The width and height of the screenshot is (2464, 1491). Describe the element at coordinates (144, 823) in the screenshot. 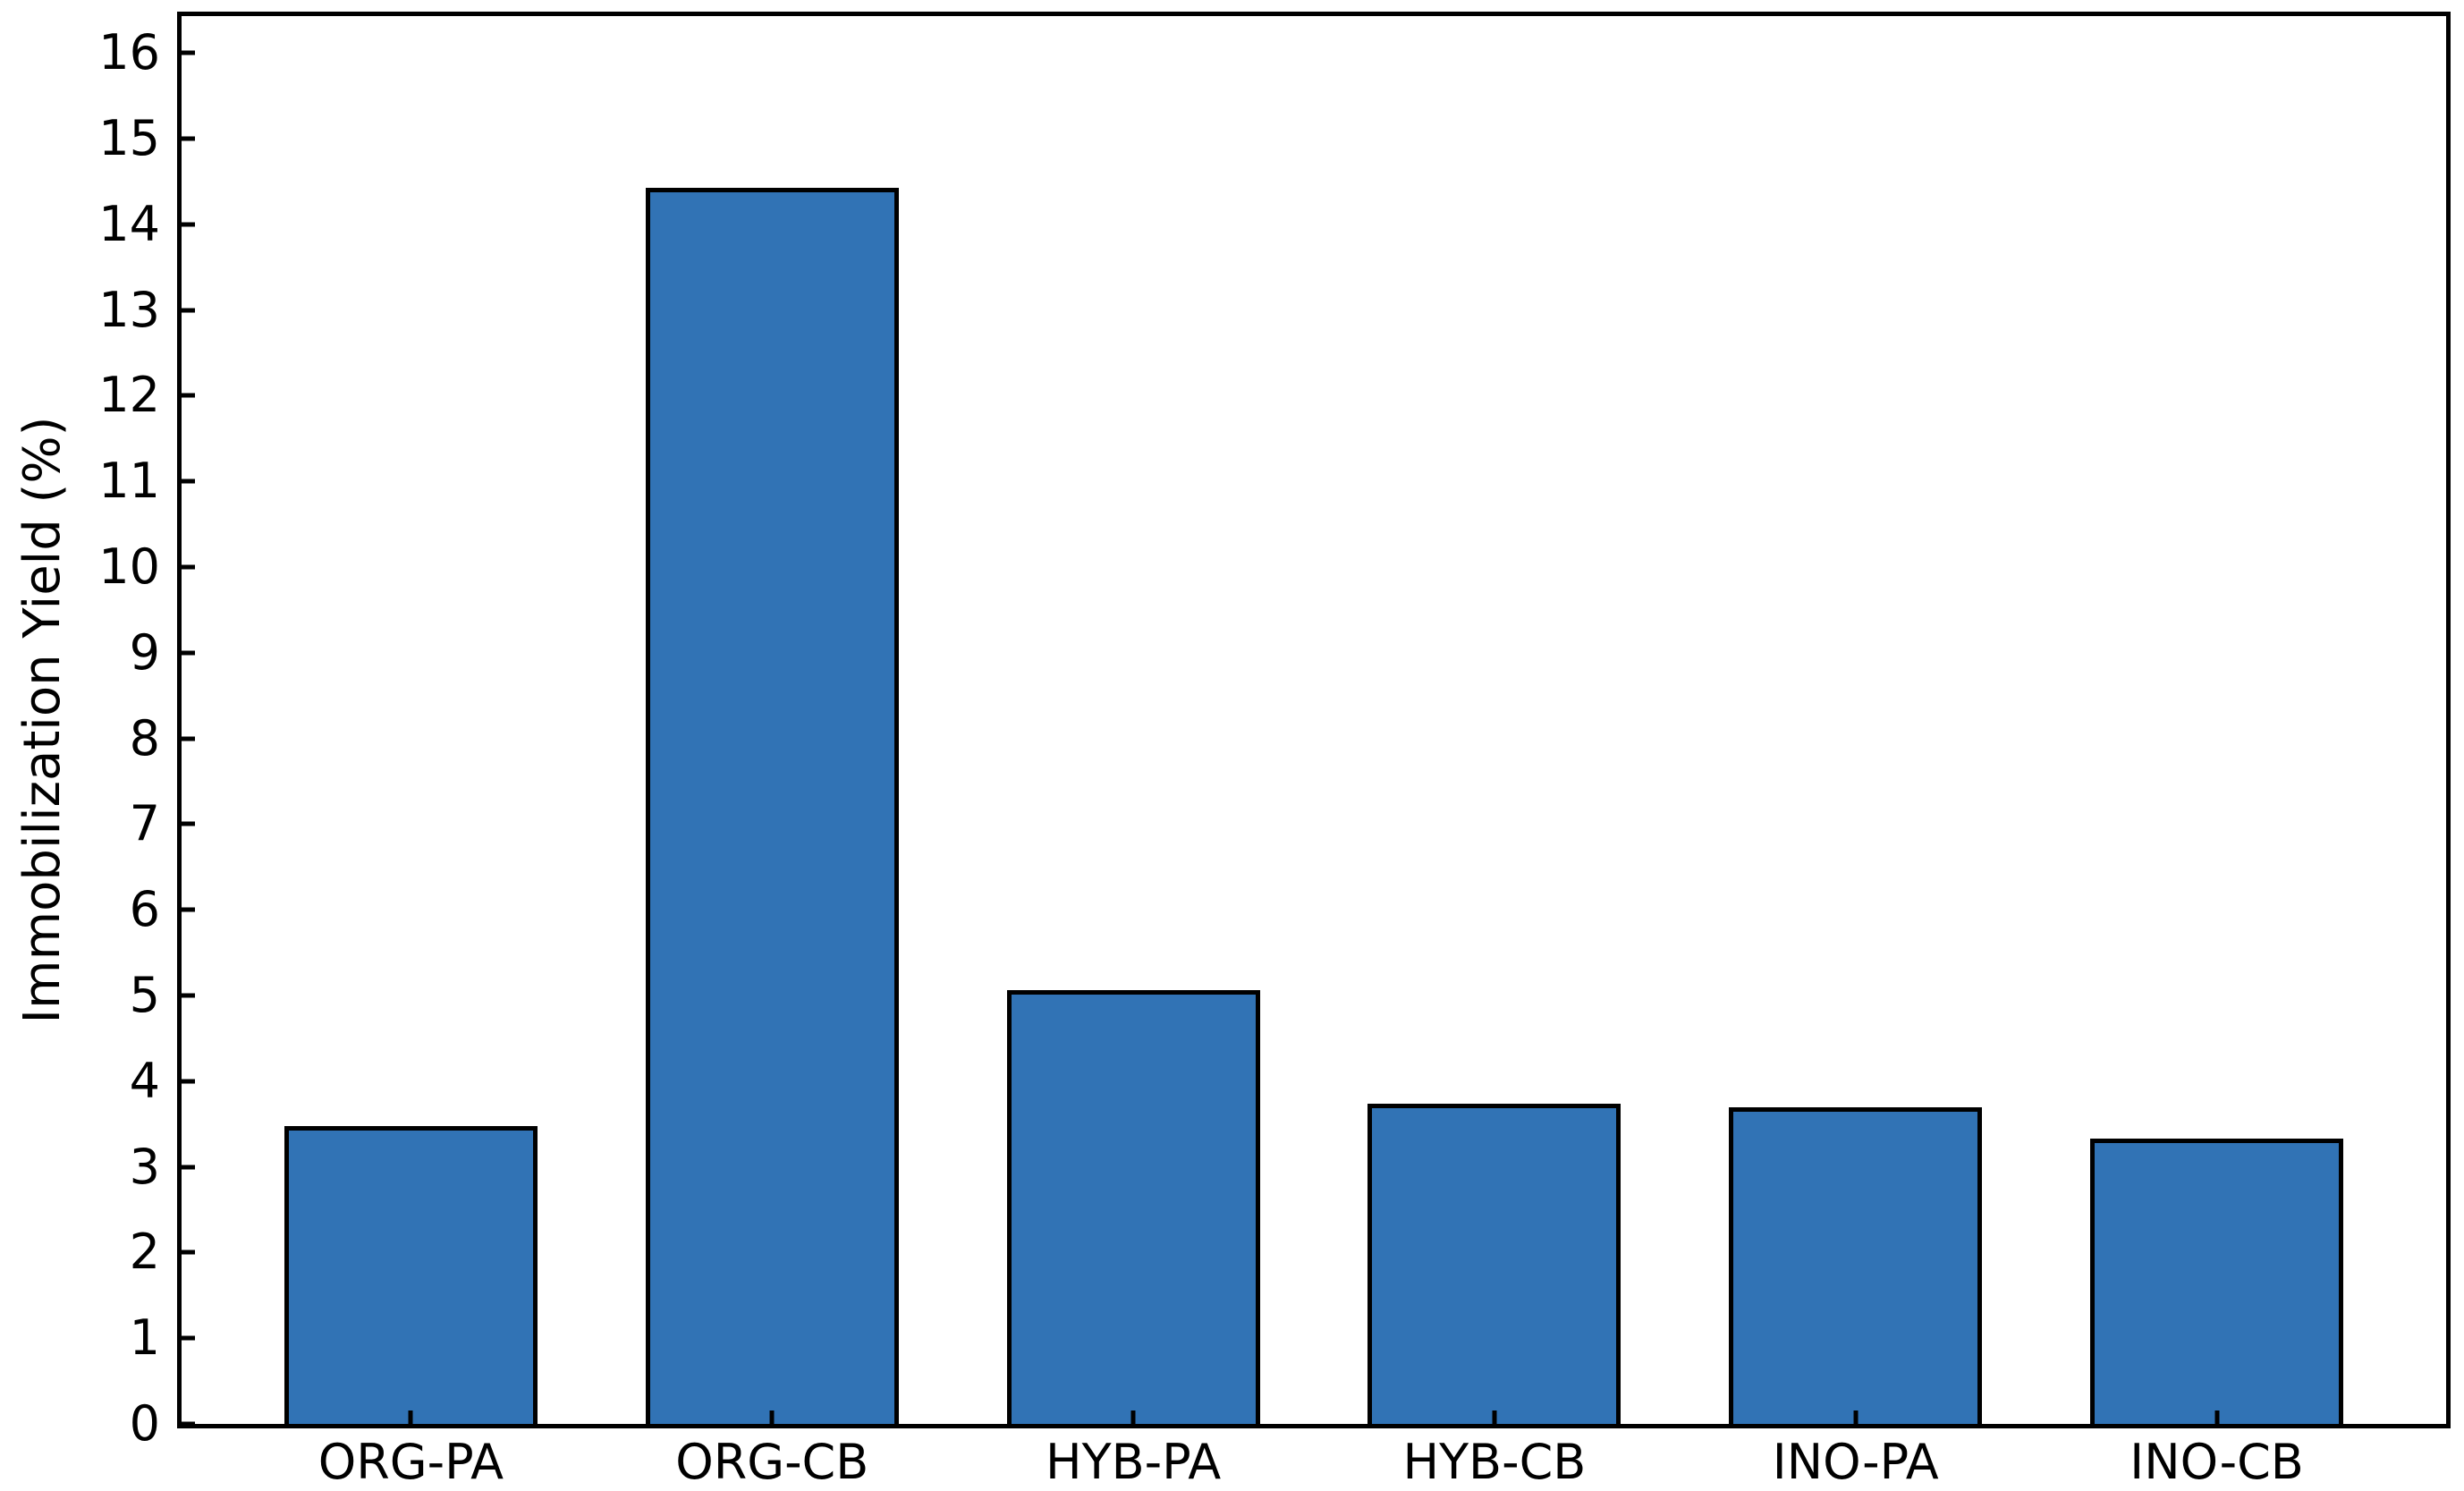

I see `y-tick-label: 7` at that location.